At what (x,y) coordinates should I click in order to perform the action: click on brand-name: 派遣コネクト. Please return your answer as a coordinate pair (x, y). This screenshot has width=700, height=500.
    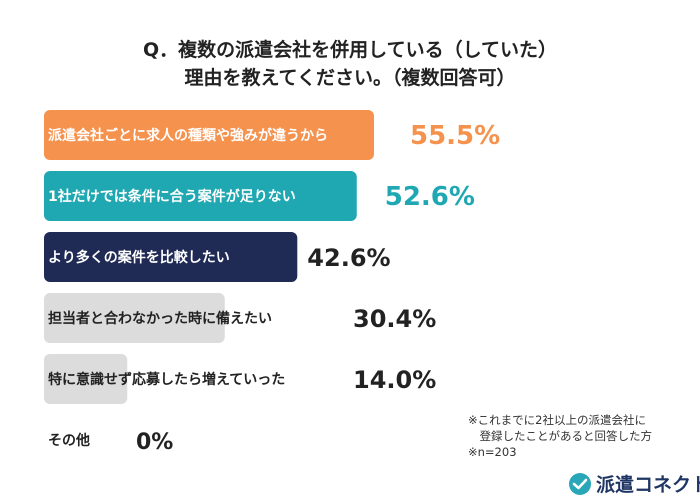
    Looking at the image, I should click on (648, 485).